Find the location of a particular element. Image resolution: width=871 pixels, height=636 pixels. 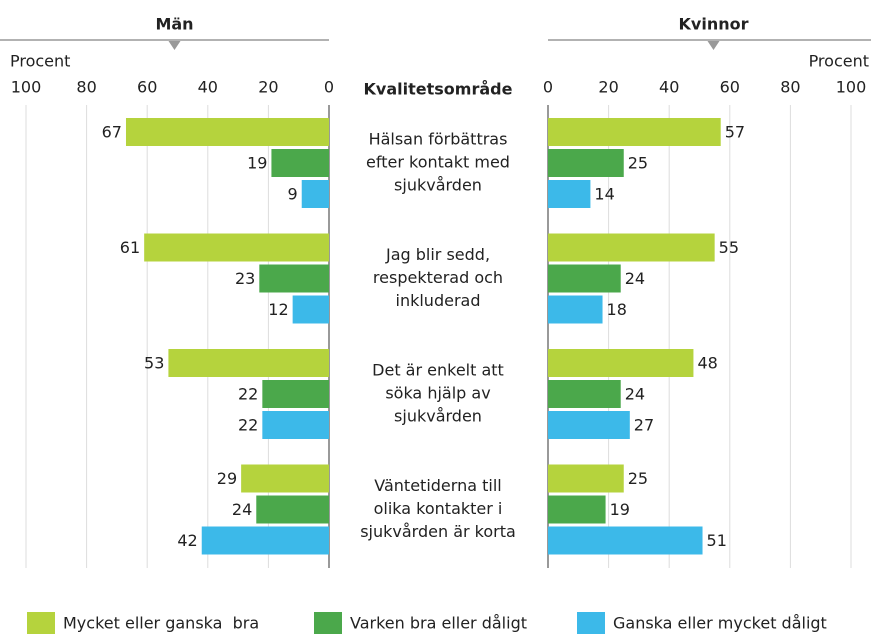

panel-title: Kvinnor is located at coordinates (714, 24).